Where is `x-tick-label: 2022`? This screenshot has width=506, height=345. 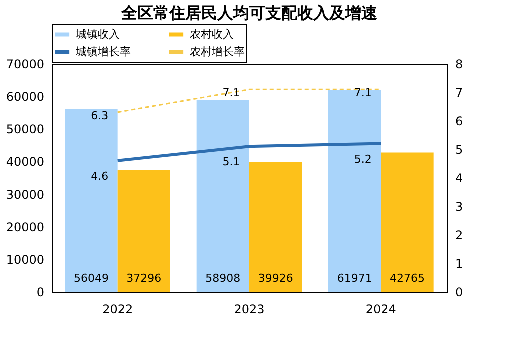
x-tick-label: 2022 is located at coordinates (118, 309).